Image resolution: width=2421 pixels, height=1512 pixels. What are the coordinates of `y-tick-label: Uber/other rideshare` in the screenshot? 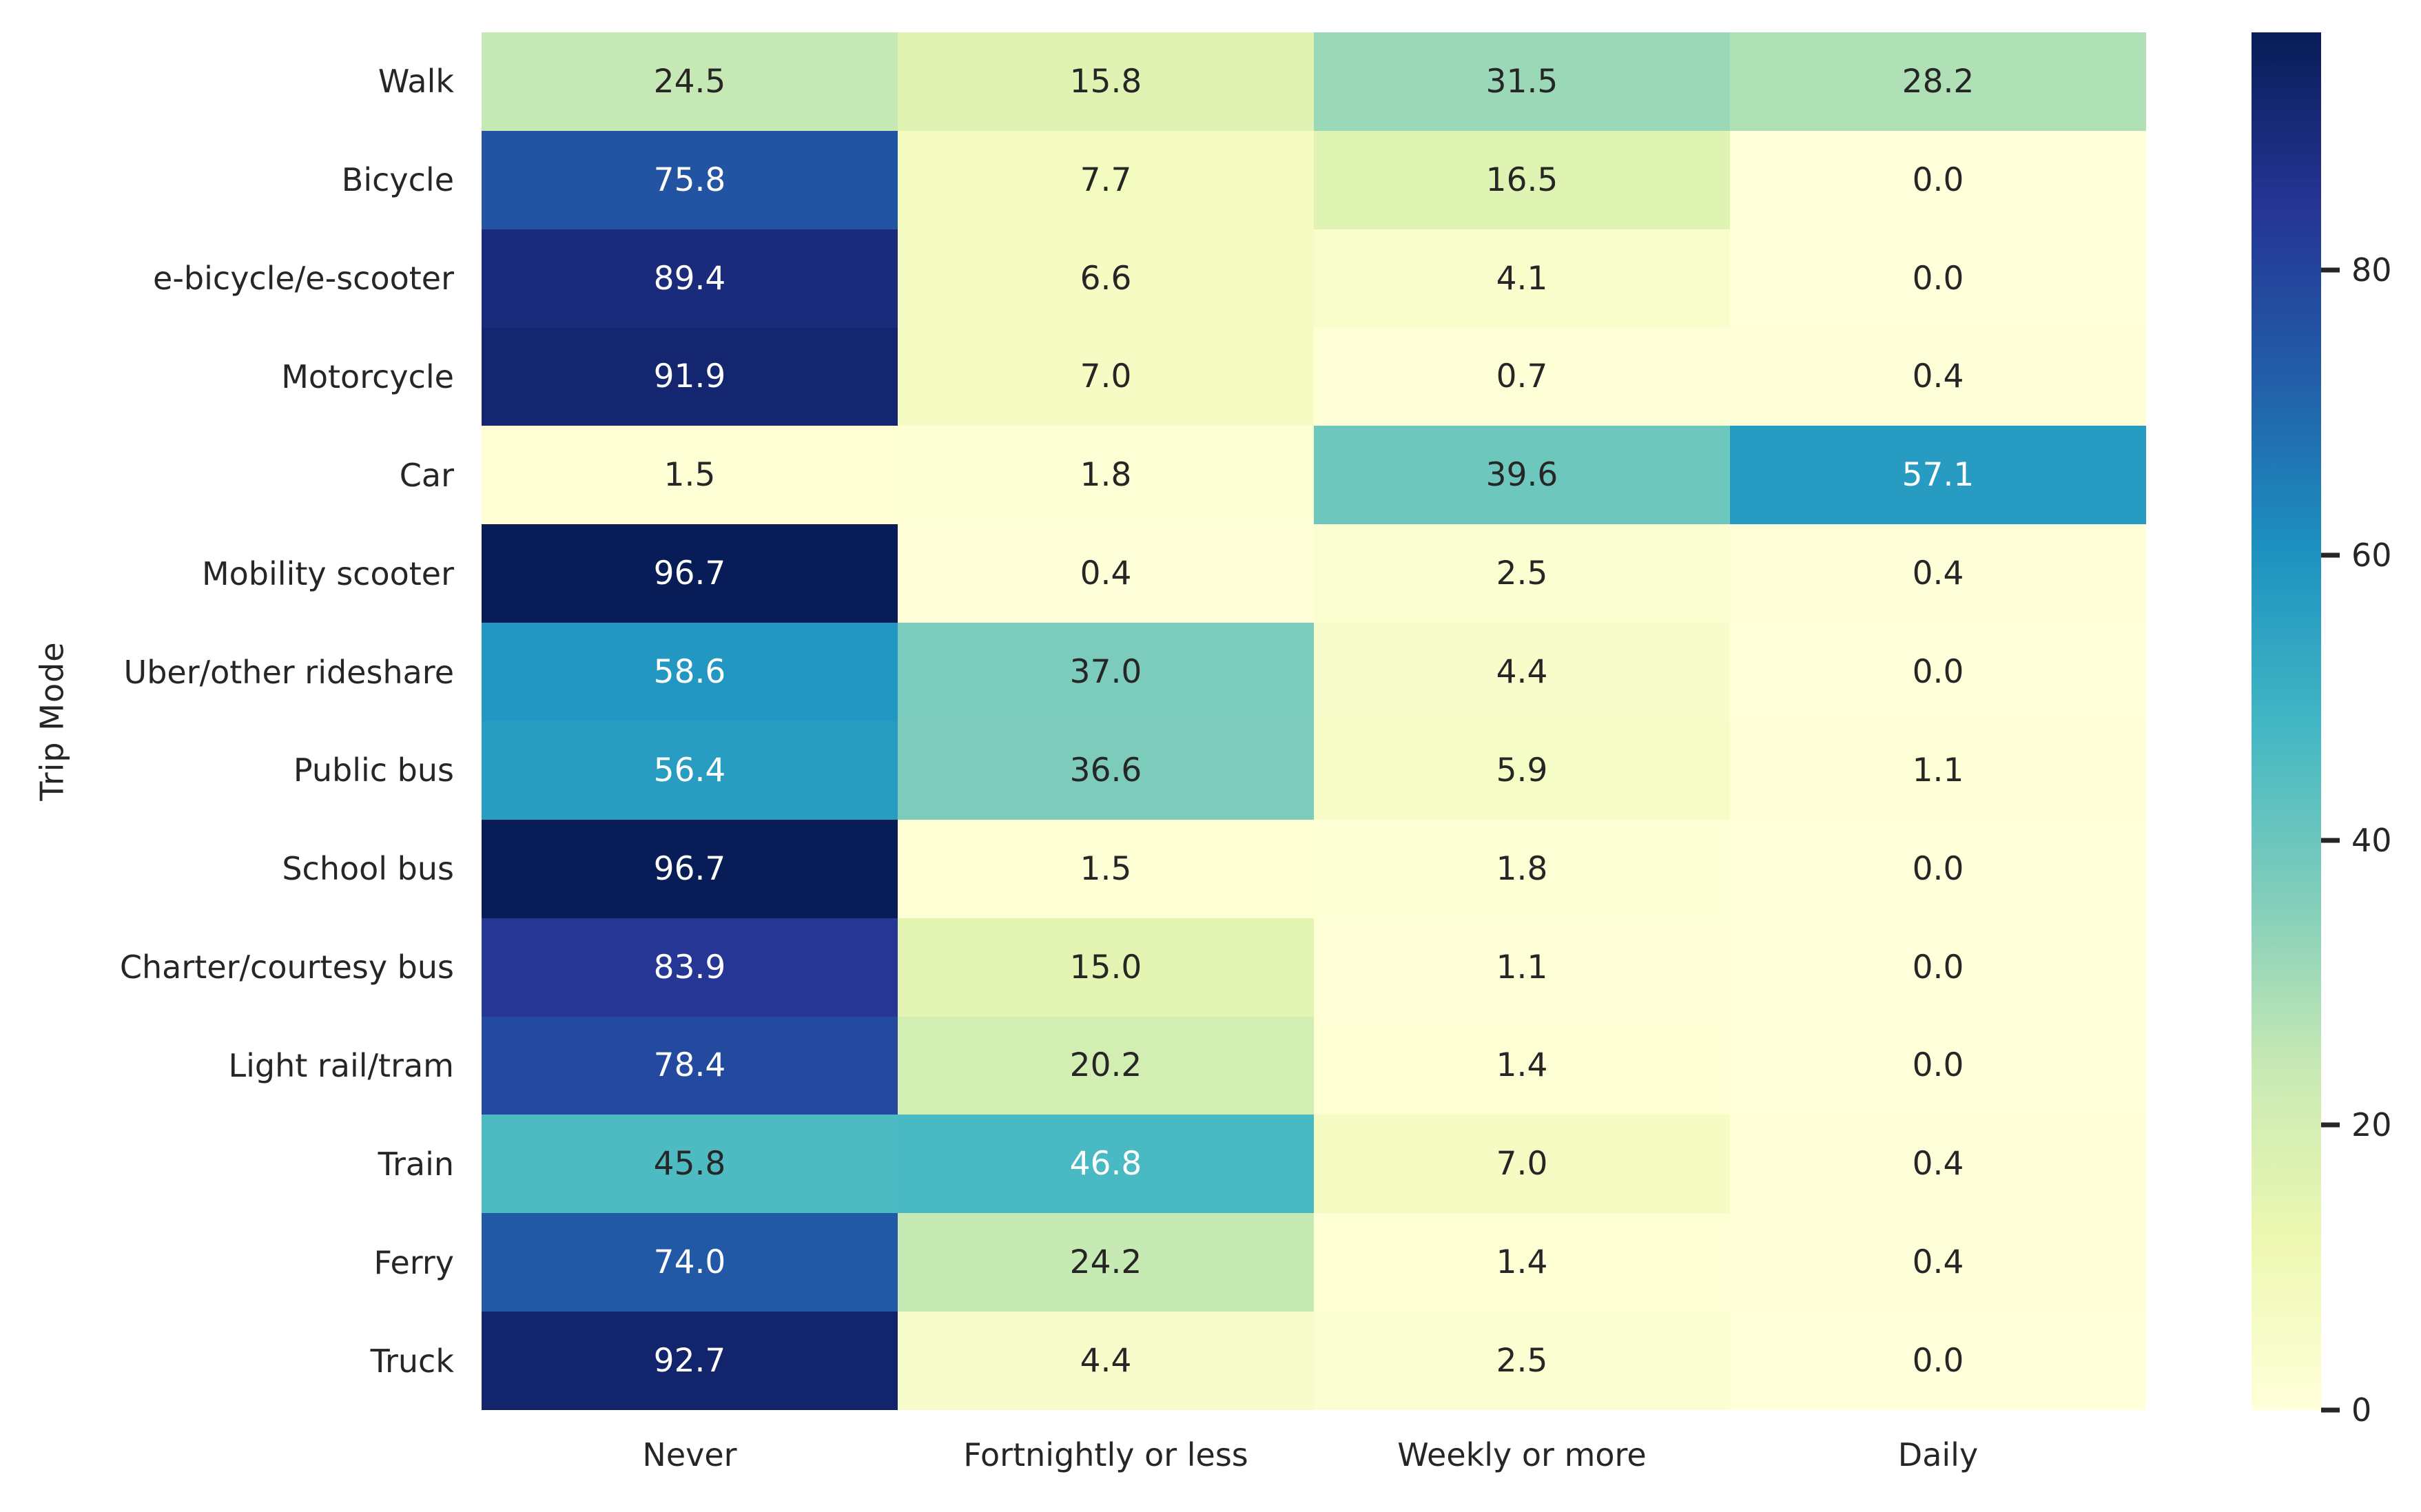 It's located at (288, 672).